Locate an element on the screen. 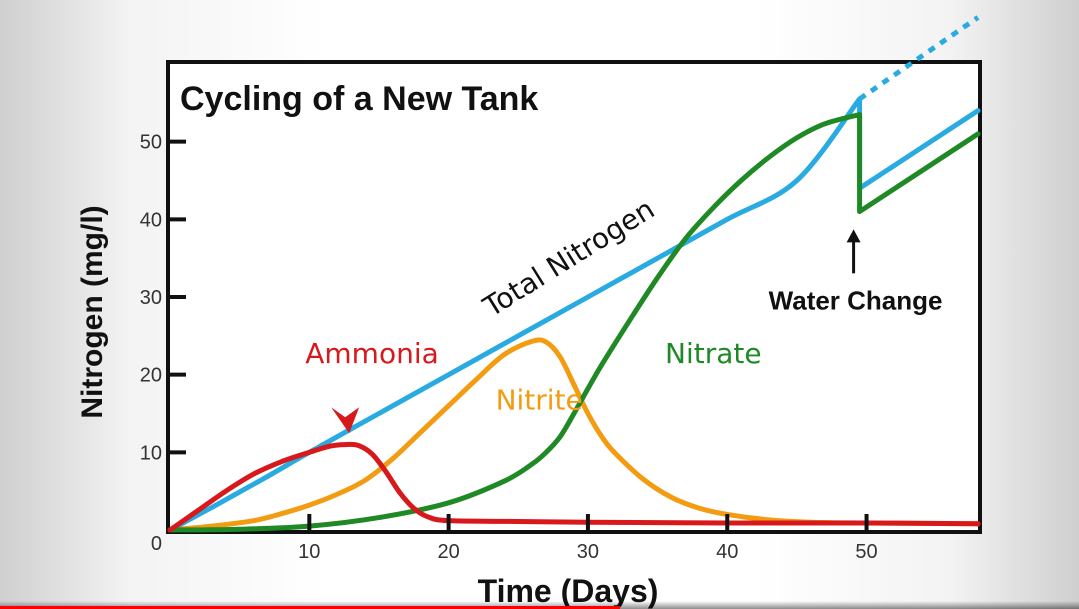 The image size is (1079, 609). series-label-nitrite: Nitrite is located at coordinates (539, 400).